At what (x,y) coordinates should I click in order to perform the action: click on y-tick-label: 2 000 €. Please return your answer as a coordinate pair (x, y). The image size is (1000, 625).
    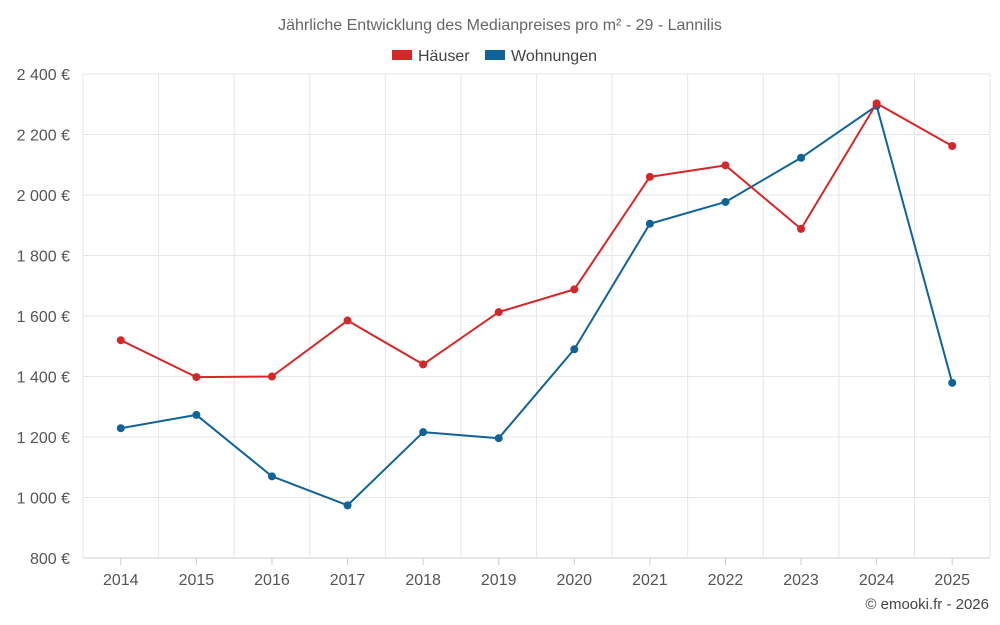
    Looking at the image, I should click on (43, 196).